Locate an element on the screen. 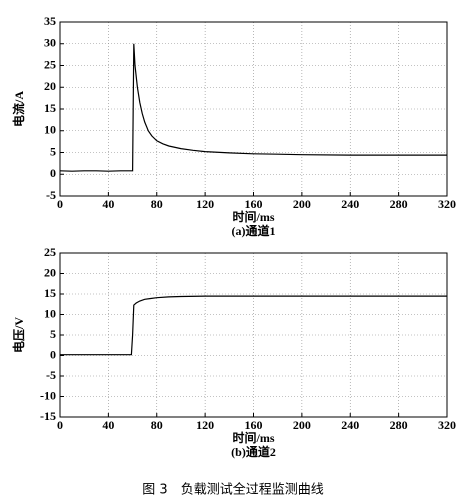 The image size is (467, 504). y-axis-label: 电流/A is located at coordinates (18, 109).